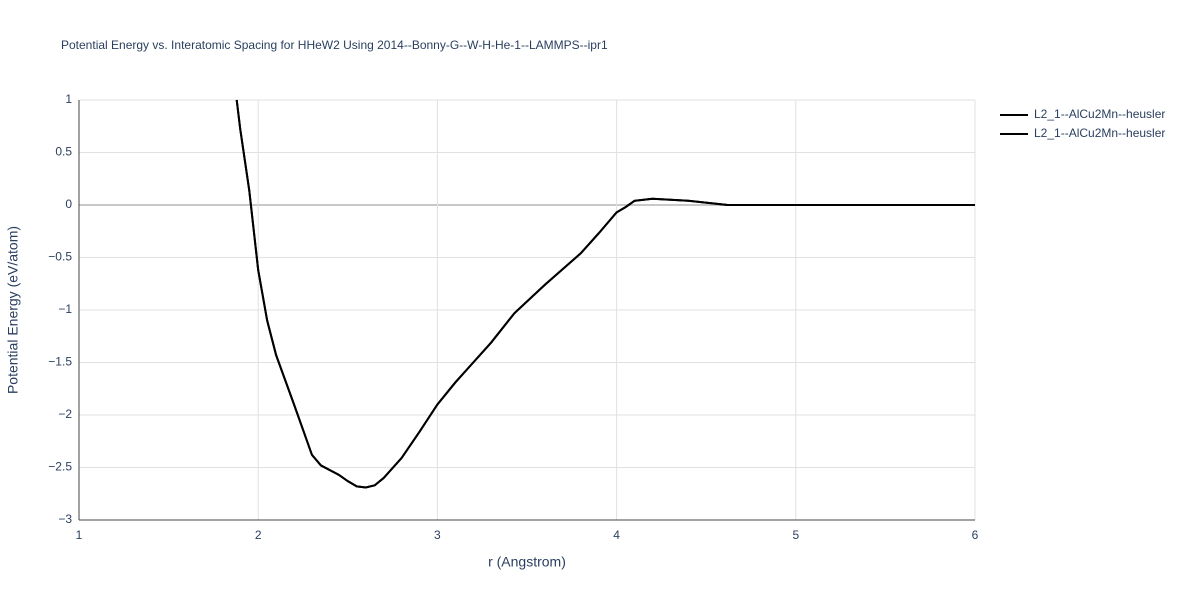 Image resolution: width=1200 pixels, height=605 pixels. Describe the element at coordinates (437, 535) in the screenshot. I see `x-tick-label: 3` at that location.